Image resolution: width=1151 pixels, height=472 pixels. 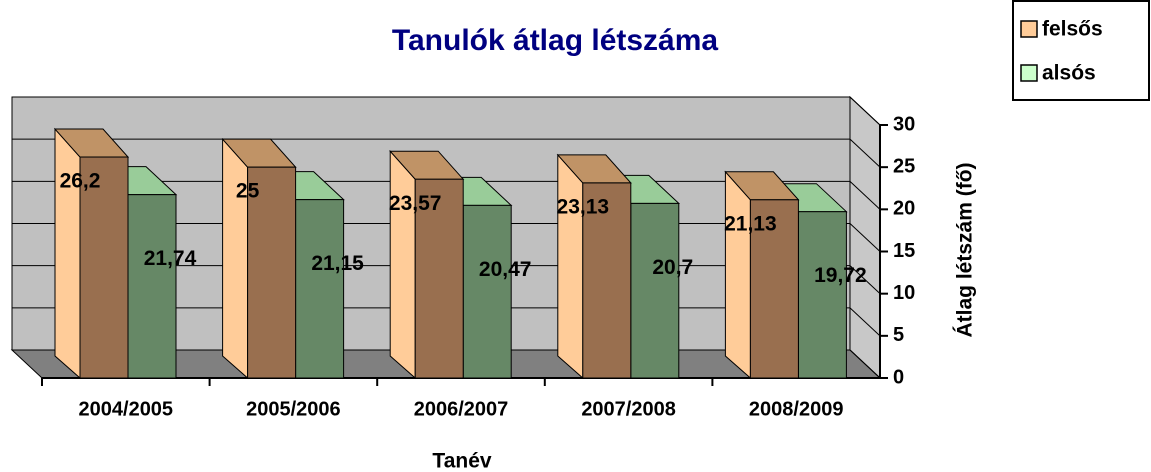 What do you see at coordinates (80, 181) in the screenshot?
I see `value-label: 26,2` at bounding box center [80, 181].